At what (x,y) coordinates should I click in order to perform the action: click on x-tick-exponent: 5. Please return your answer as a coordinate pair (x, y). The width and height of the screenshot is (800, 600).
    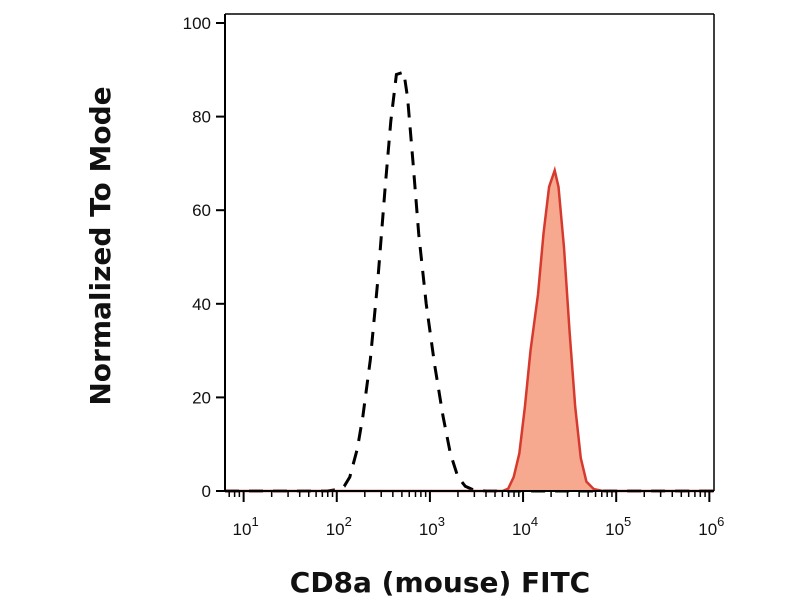
    Looking at the image, I should click on (627, 521).